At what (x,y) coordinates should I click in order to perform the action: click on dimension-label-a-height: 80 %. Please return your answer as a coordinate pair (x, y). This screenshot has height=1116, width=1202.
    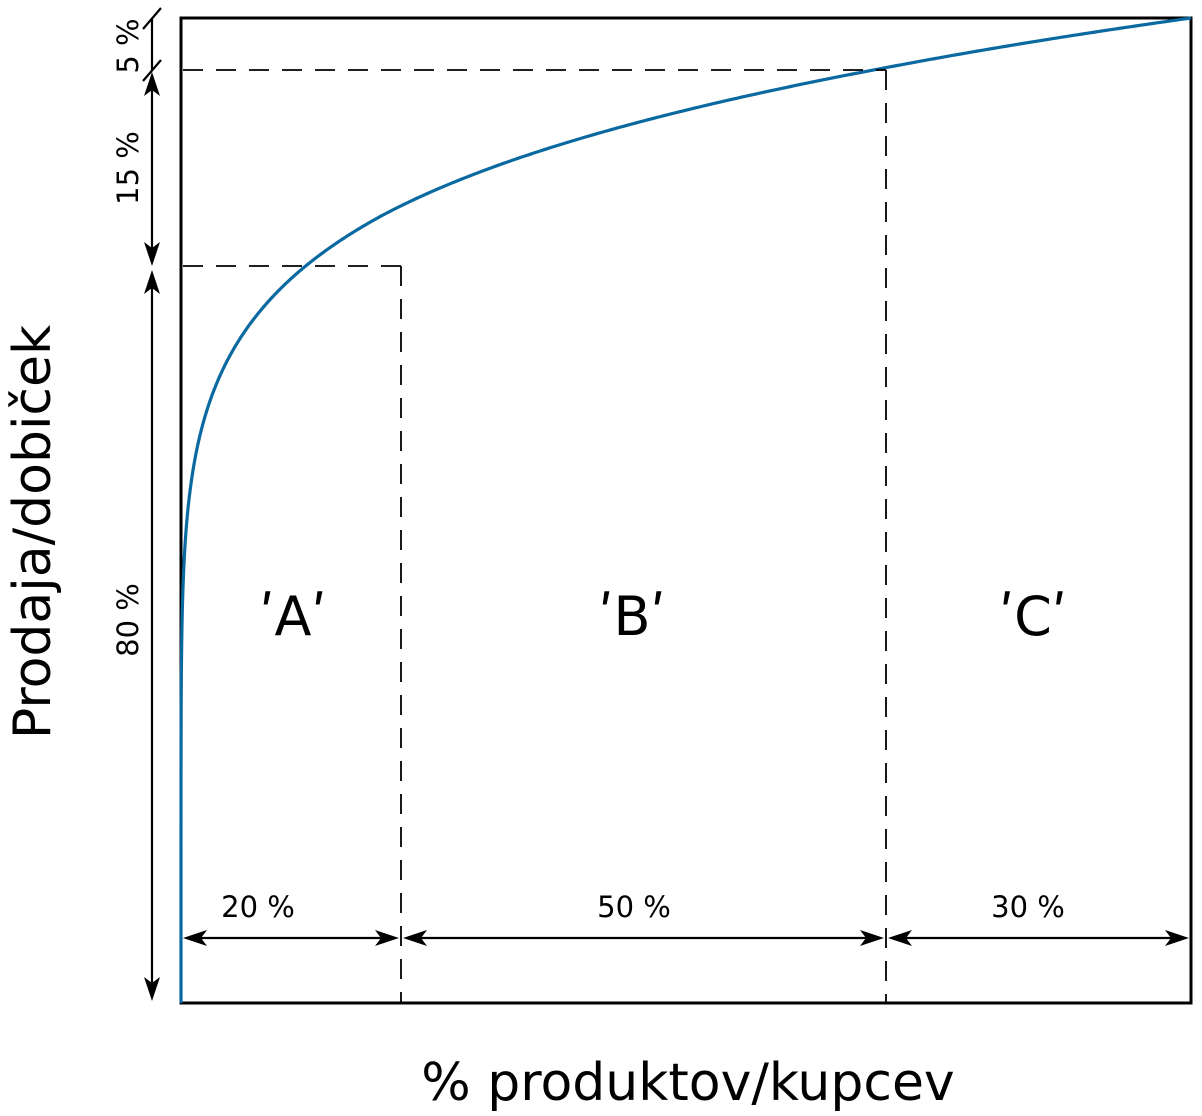
    Looking at the image, I should click on (128, 620).